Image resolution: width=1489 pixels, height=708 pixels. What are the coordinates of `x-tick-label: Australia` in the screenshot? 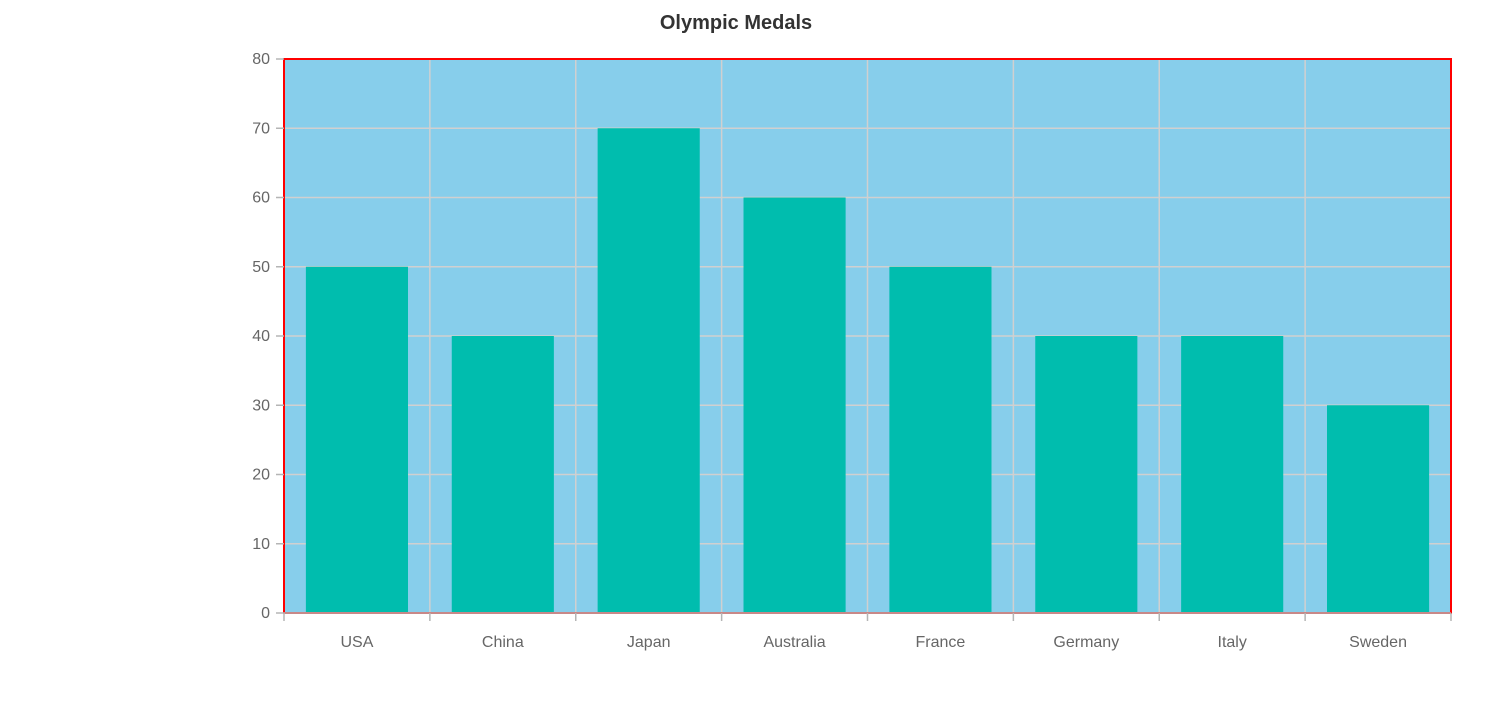 It's located at (794, 642).